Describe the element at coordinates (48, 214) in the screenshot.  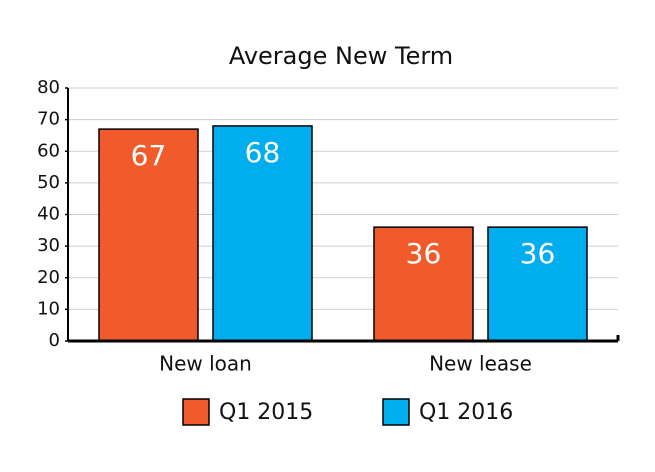
I see `y-tick-label: 40` at that location.